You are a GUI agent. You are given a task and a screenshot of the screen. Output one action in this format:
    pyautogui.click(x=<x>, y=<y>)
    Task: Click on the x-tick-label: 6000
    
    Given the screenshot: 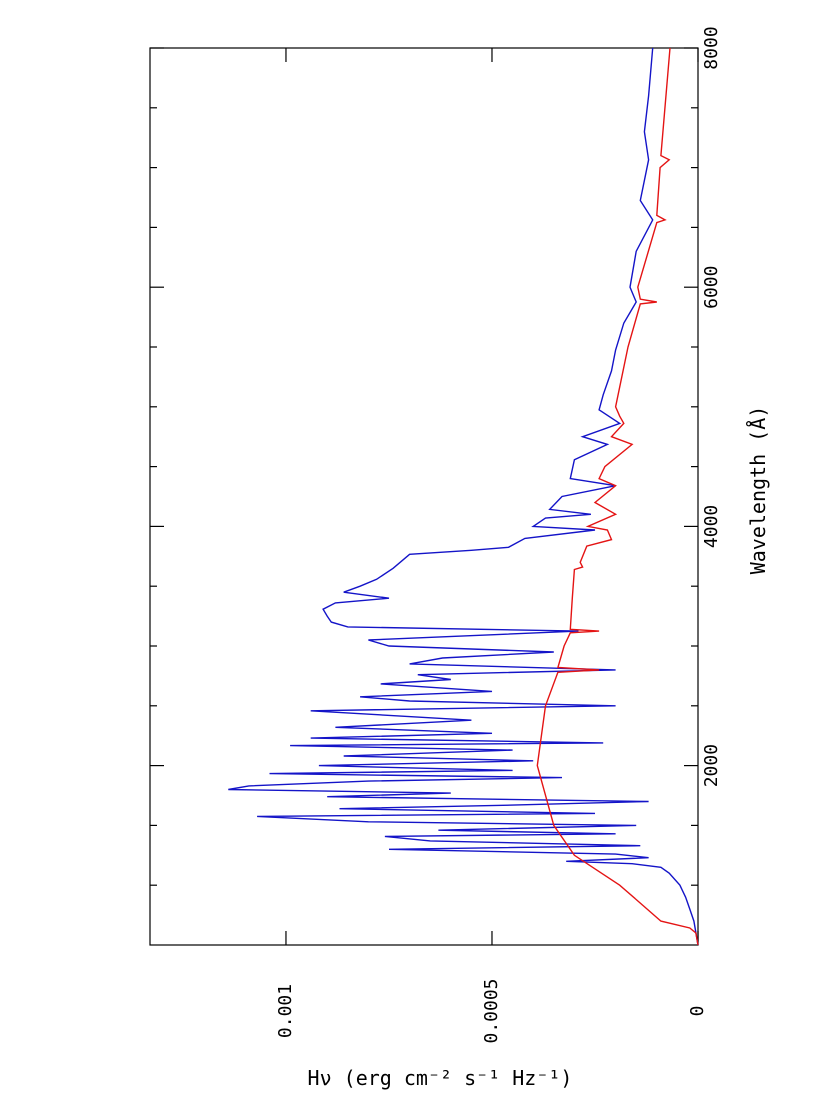 What is the action you would take?
    pyautogui.click(x=711, y=287)
    